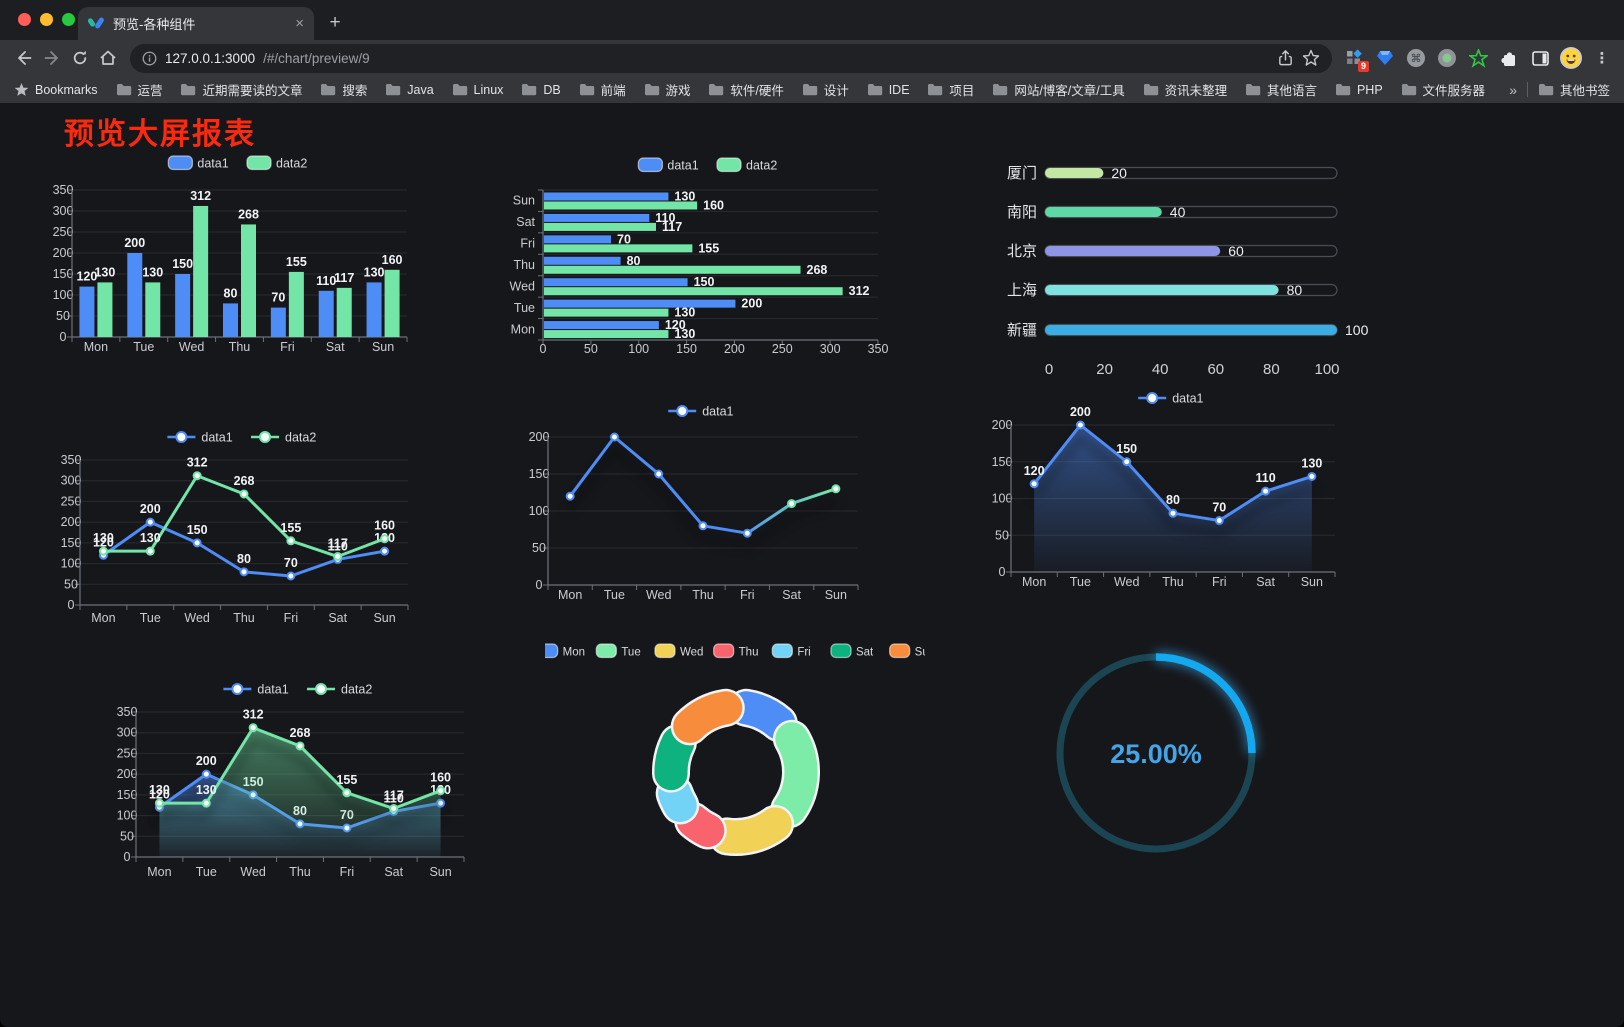 This screenshot has width=1624, height=1027. What do you see at coordinates (950, 89) in the screenshot?
I see `bookmark-folder: 项目` at bounding box center [950, 89].